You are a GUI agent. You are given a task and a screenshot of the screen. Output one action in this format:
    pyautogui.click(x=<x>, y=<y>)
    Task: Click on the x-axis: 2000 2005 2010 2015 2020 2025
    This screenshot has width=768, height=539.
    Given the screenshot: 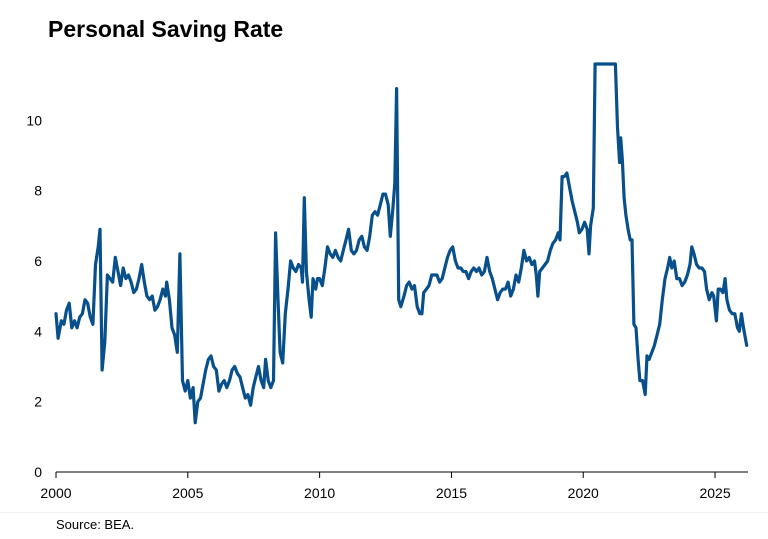 What is the action you would take?
    pyautogui.click(x=394, y=486)
    